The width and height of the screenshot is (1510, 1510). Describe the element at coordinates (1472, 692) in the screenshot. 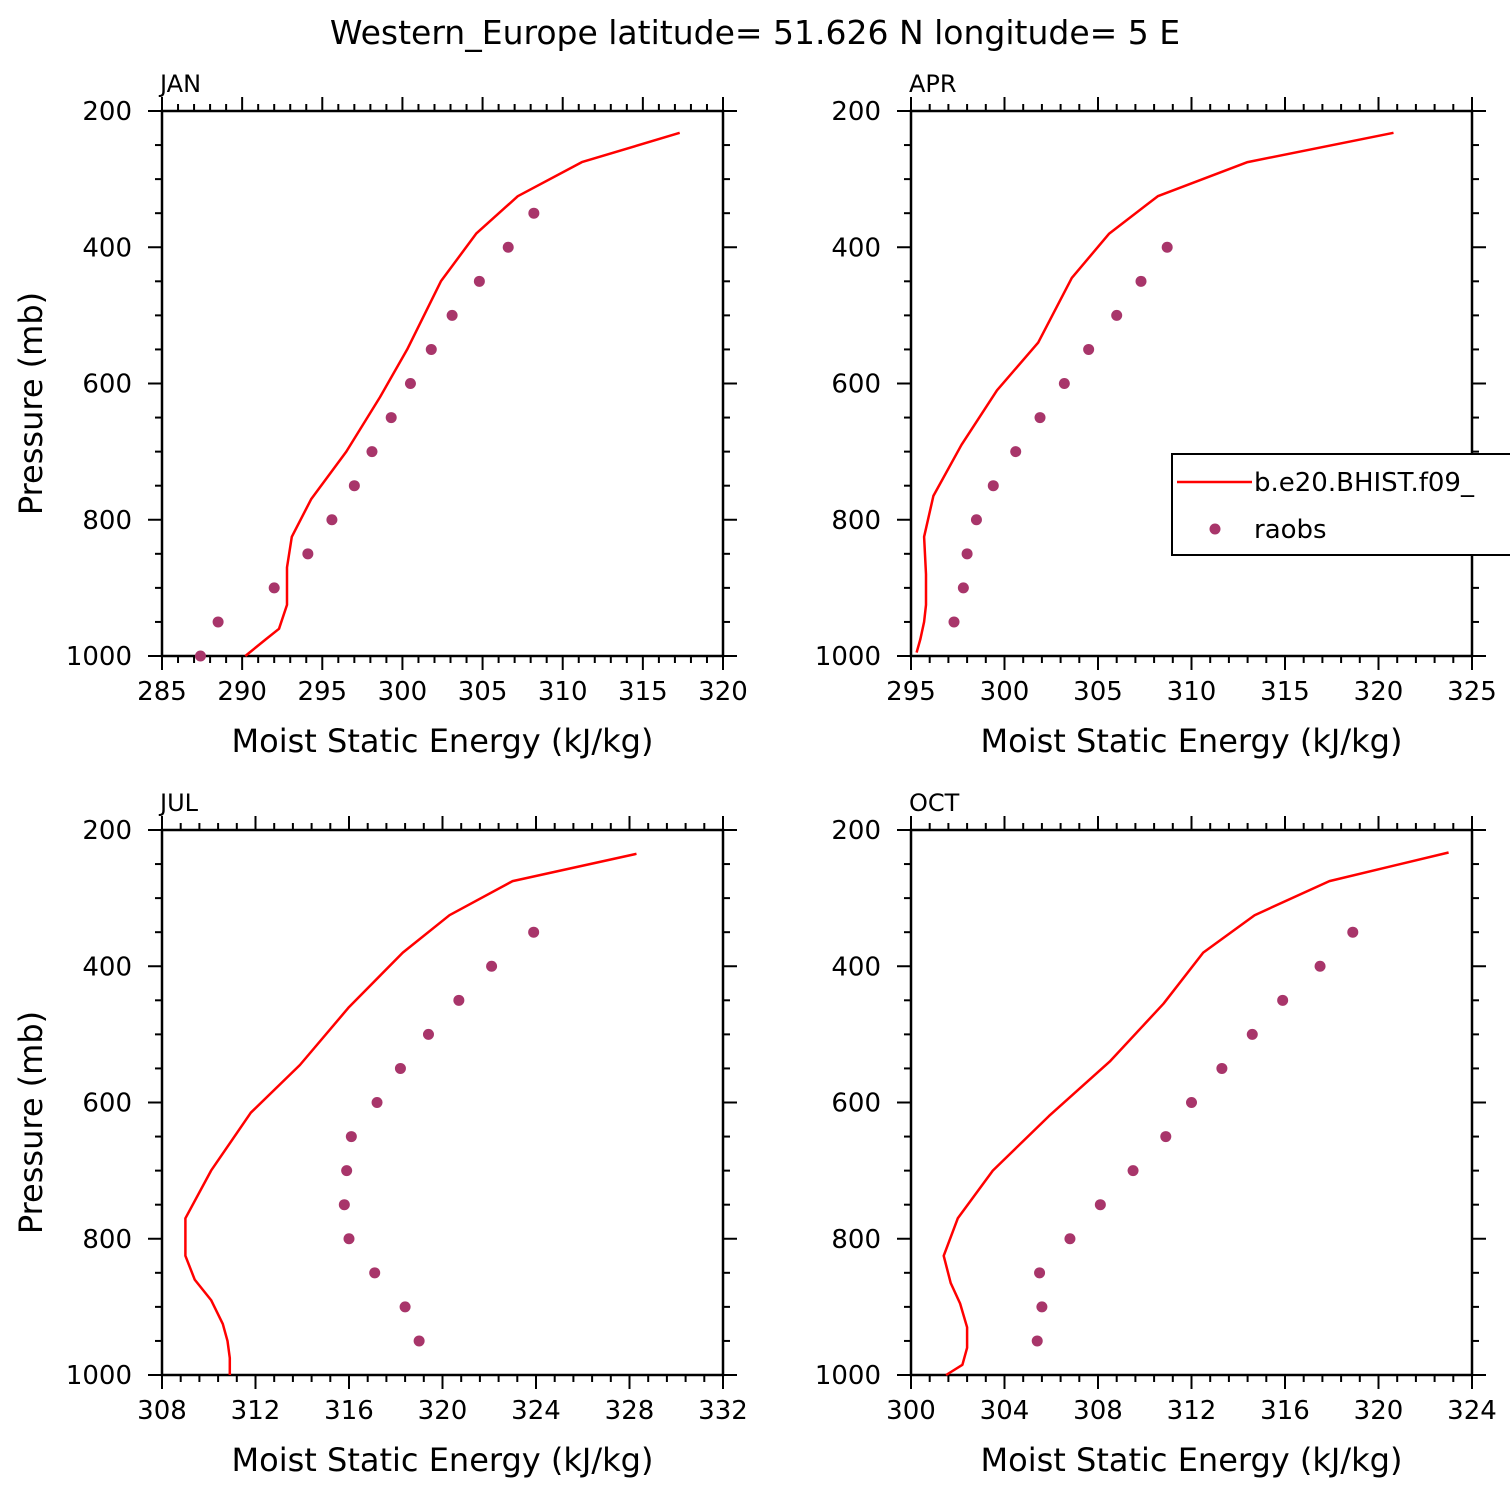

I see `x-tick-label: 325` at that location.